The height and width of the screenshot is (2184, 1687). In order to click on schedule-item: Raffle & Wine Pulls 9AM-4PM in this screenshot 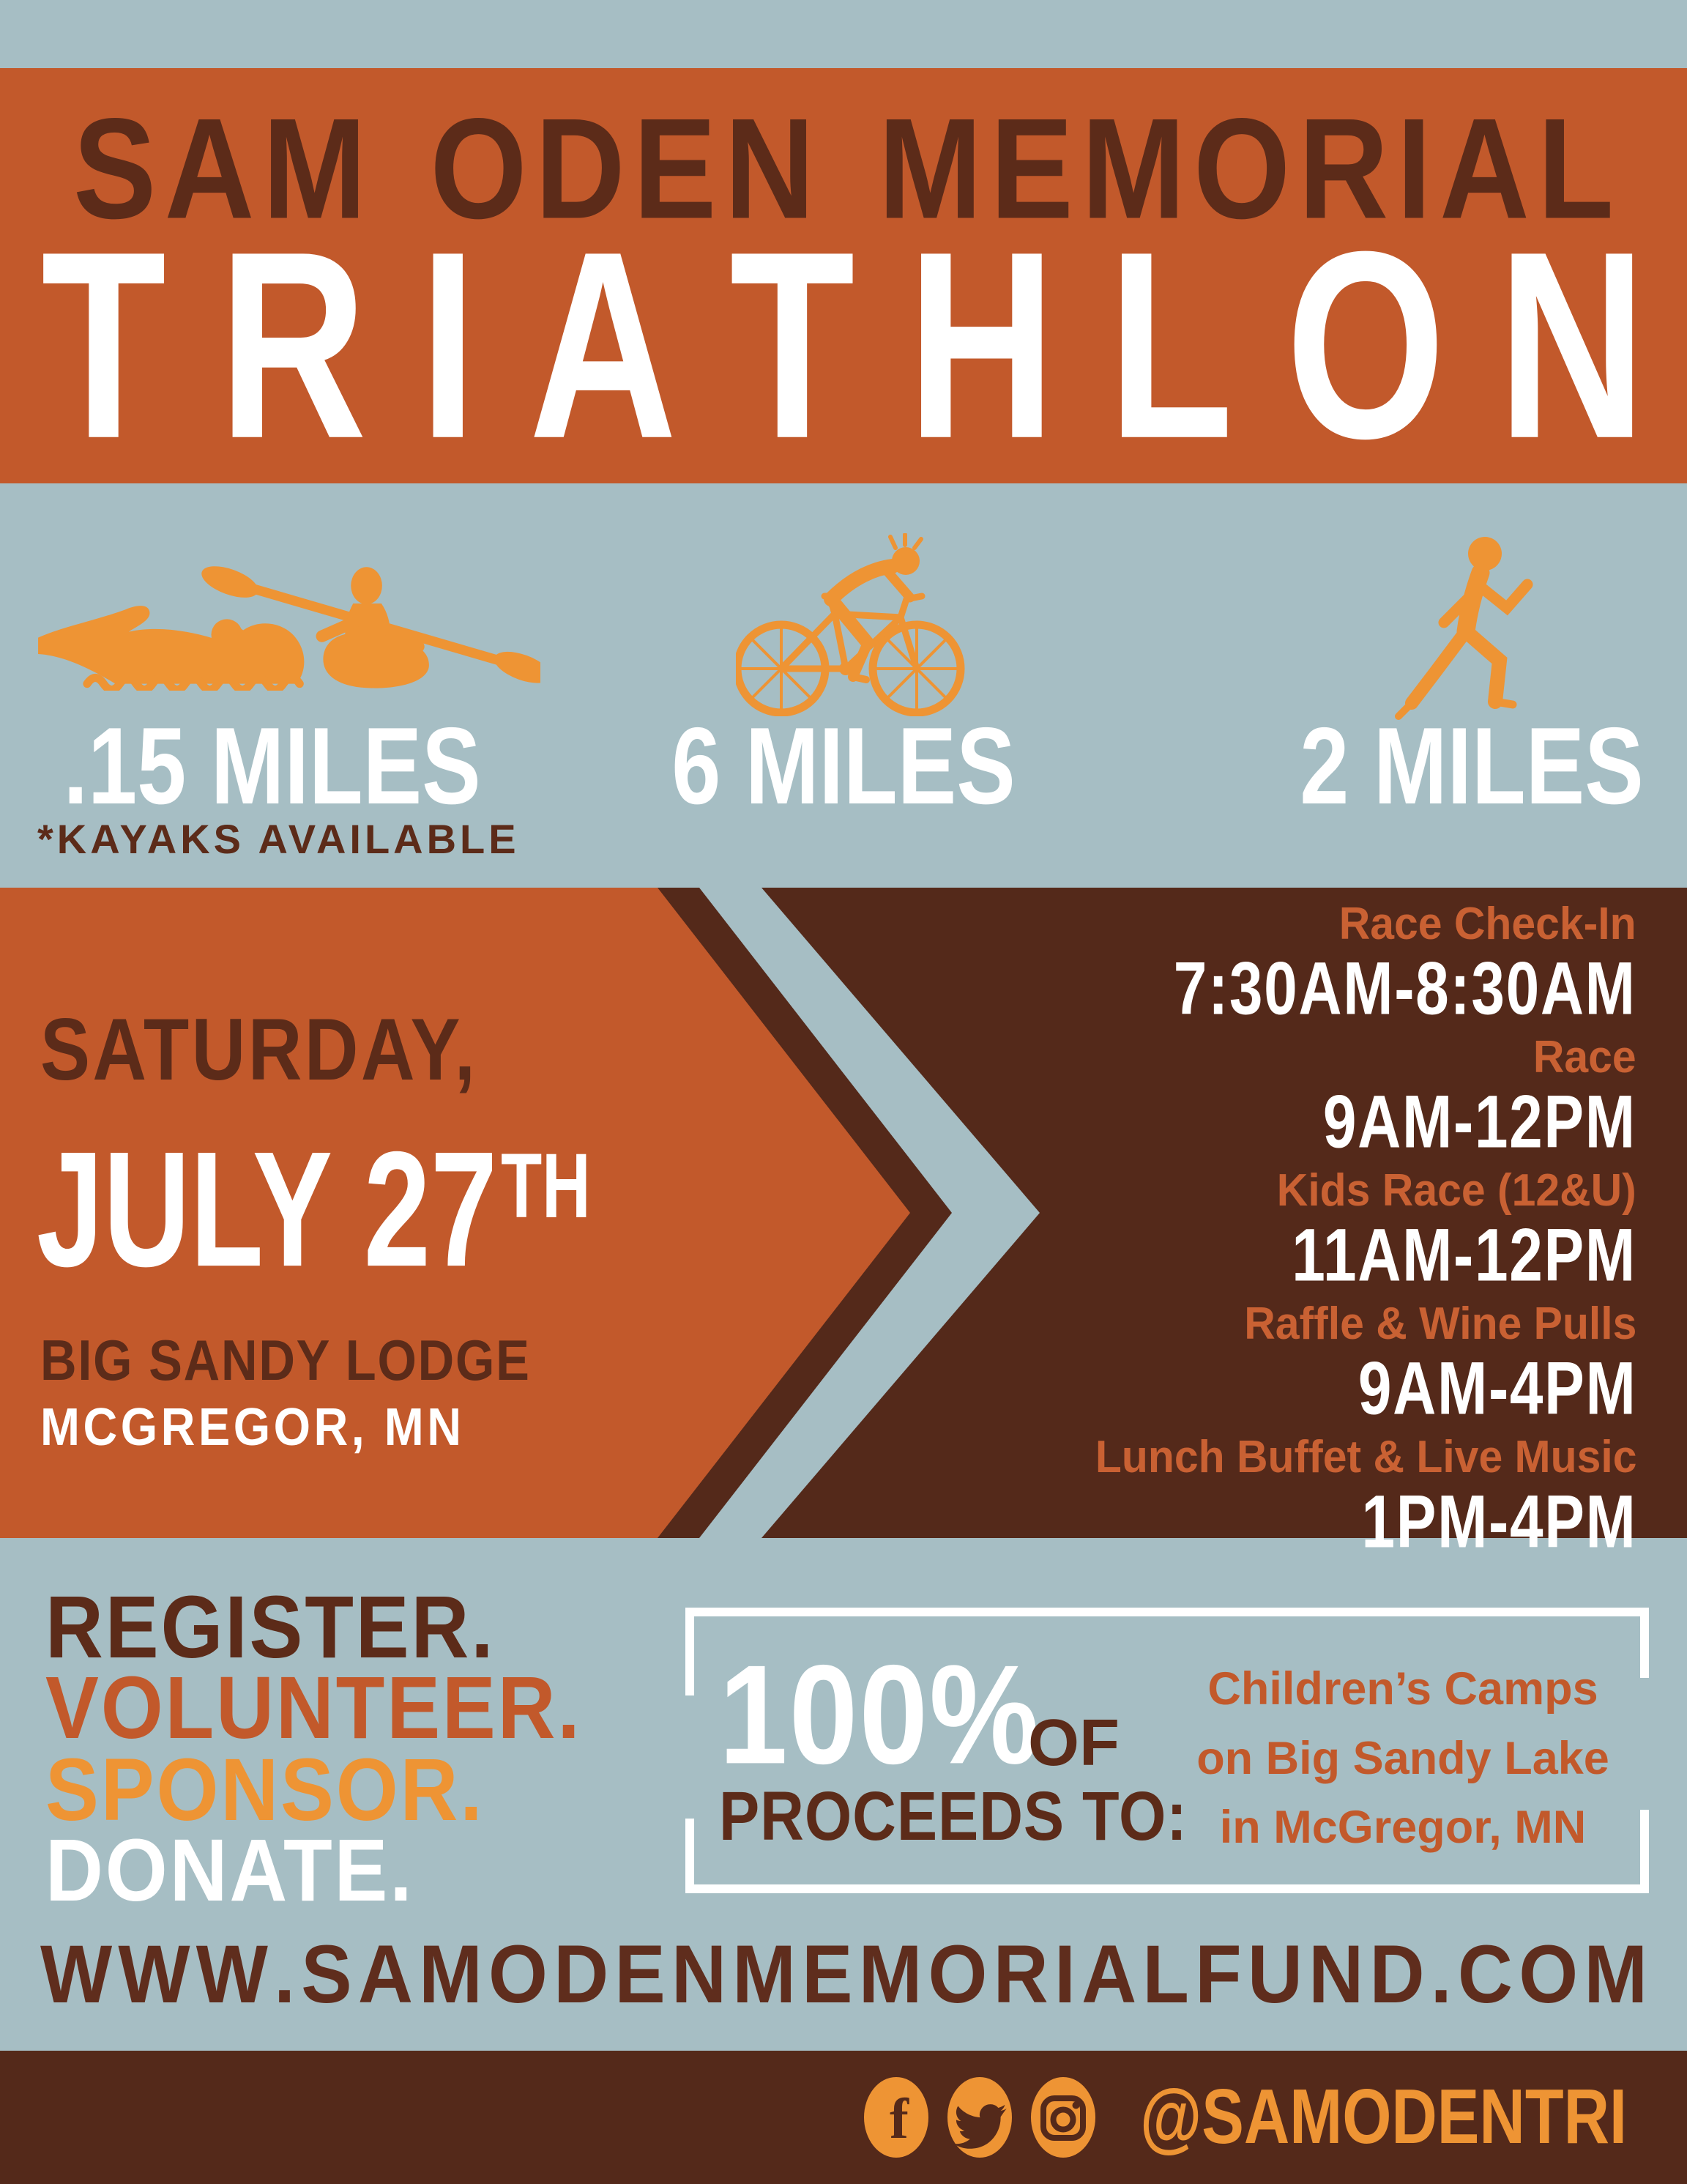, I will do `click(1430, 1365)`.